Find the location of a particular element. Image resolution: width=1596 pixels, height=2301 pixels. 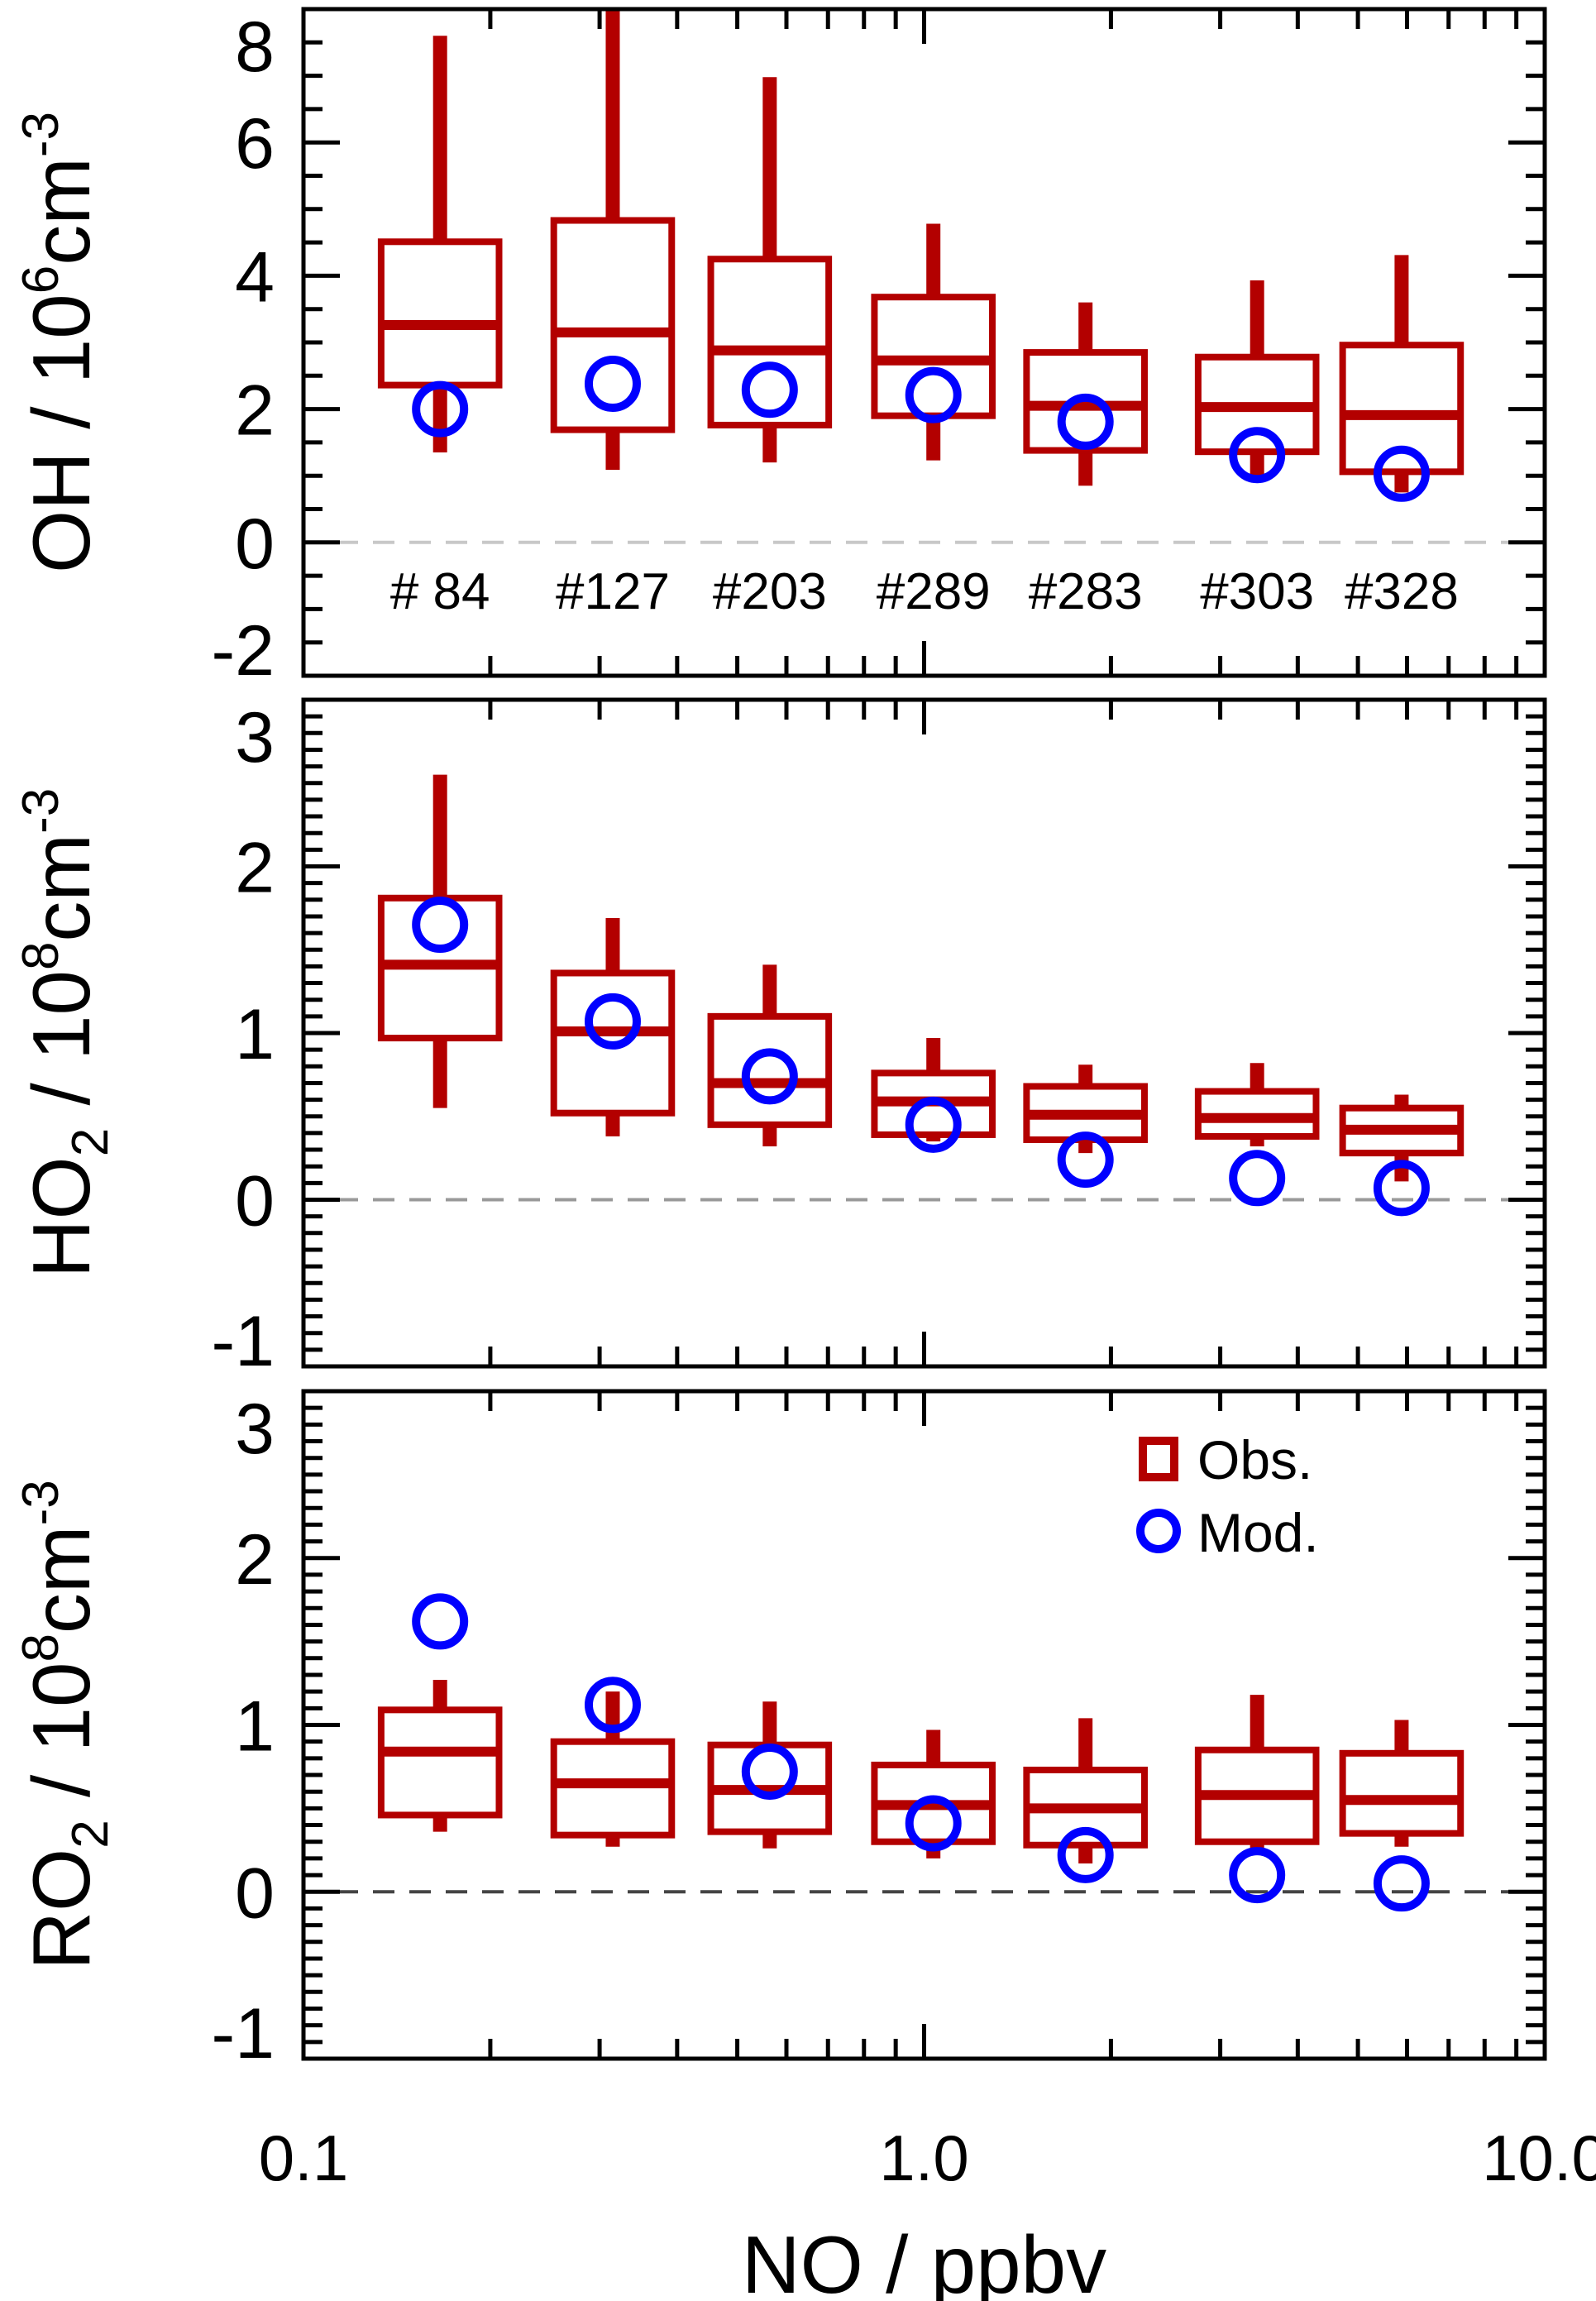

sample-count-label: #289 is located at coordinates (934, 591).